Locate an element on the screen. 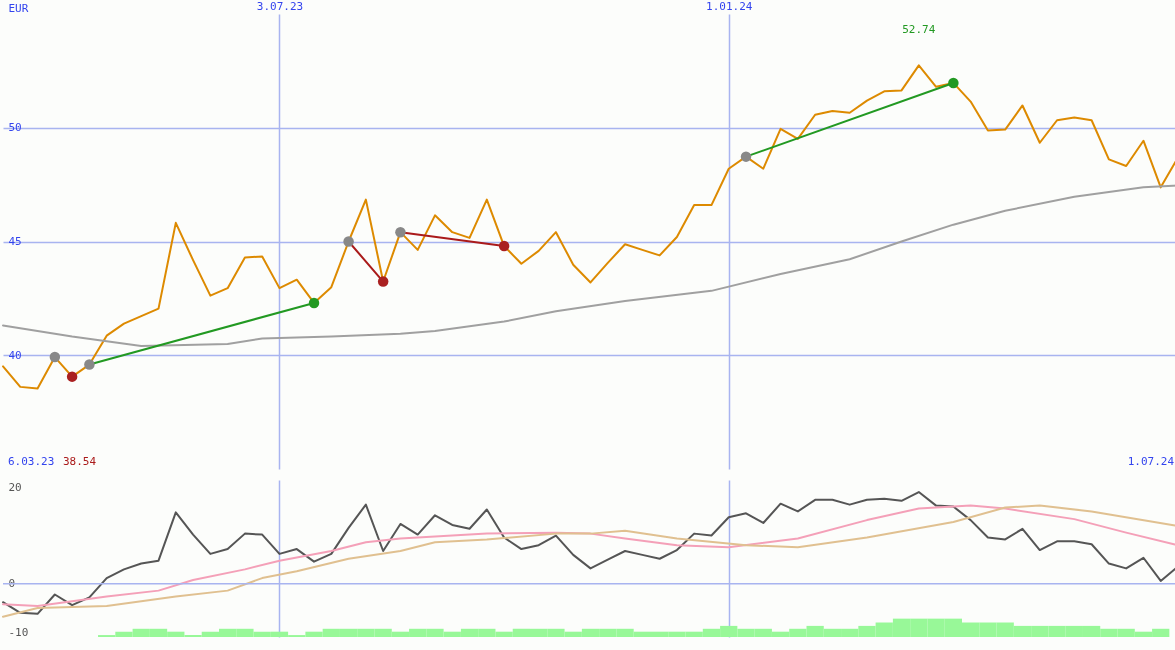 This screenshot has width=1175, height=650. annotation: 52.74 is located at coordinates (919, 30).